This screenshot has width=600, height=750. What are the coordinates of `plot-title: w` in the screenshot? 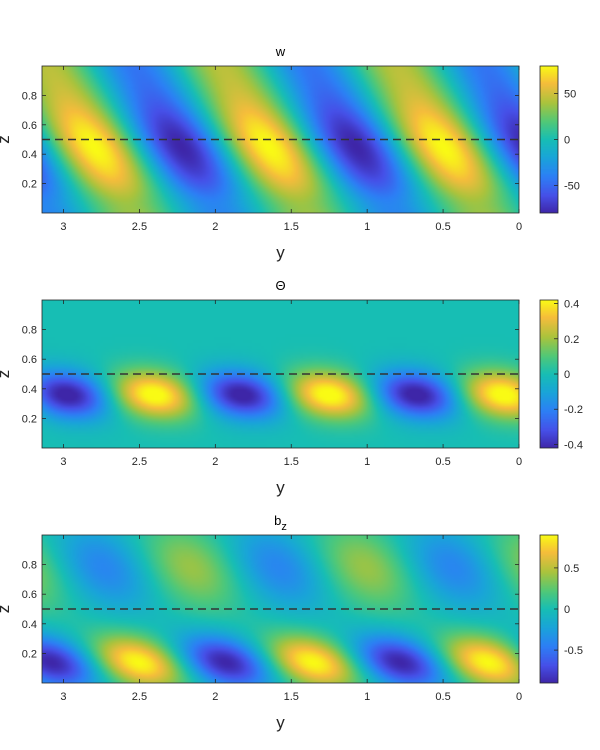 It's located at (280, 51).